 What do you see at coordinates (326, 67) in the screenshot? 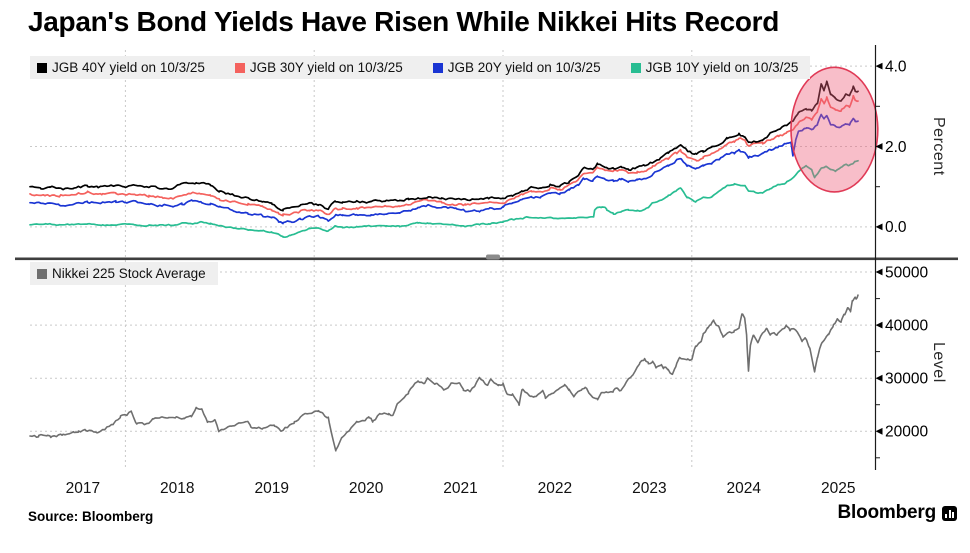
I see `legend-label: JGB 30Y yield on 10/3/25` at bounding box center [326, 67].